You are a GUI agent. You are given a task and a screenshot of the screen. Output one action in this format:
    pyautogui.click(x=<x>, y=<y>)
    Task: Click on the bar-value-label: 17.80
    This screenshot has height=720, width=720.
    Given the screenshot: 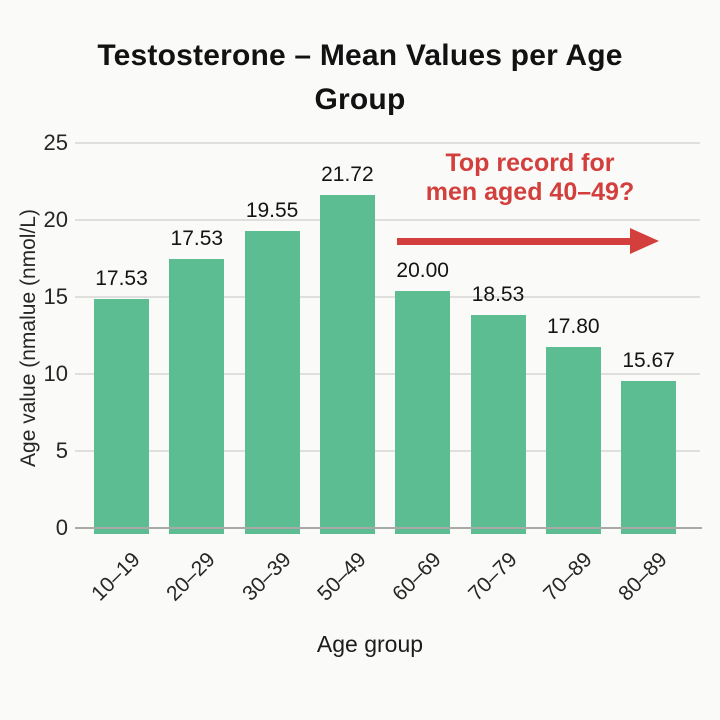 What is the action you would take?
    pyautogui.click(x=573, y=327)
    